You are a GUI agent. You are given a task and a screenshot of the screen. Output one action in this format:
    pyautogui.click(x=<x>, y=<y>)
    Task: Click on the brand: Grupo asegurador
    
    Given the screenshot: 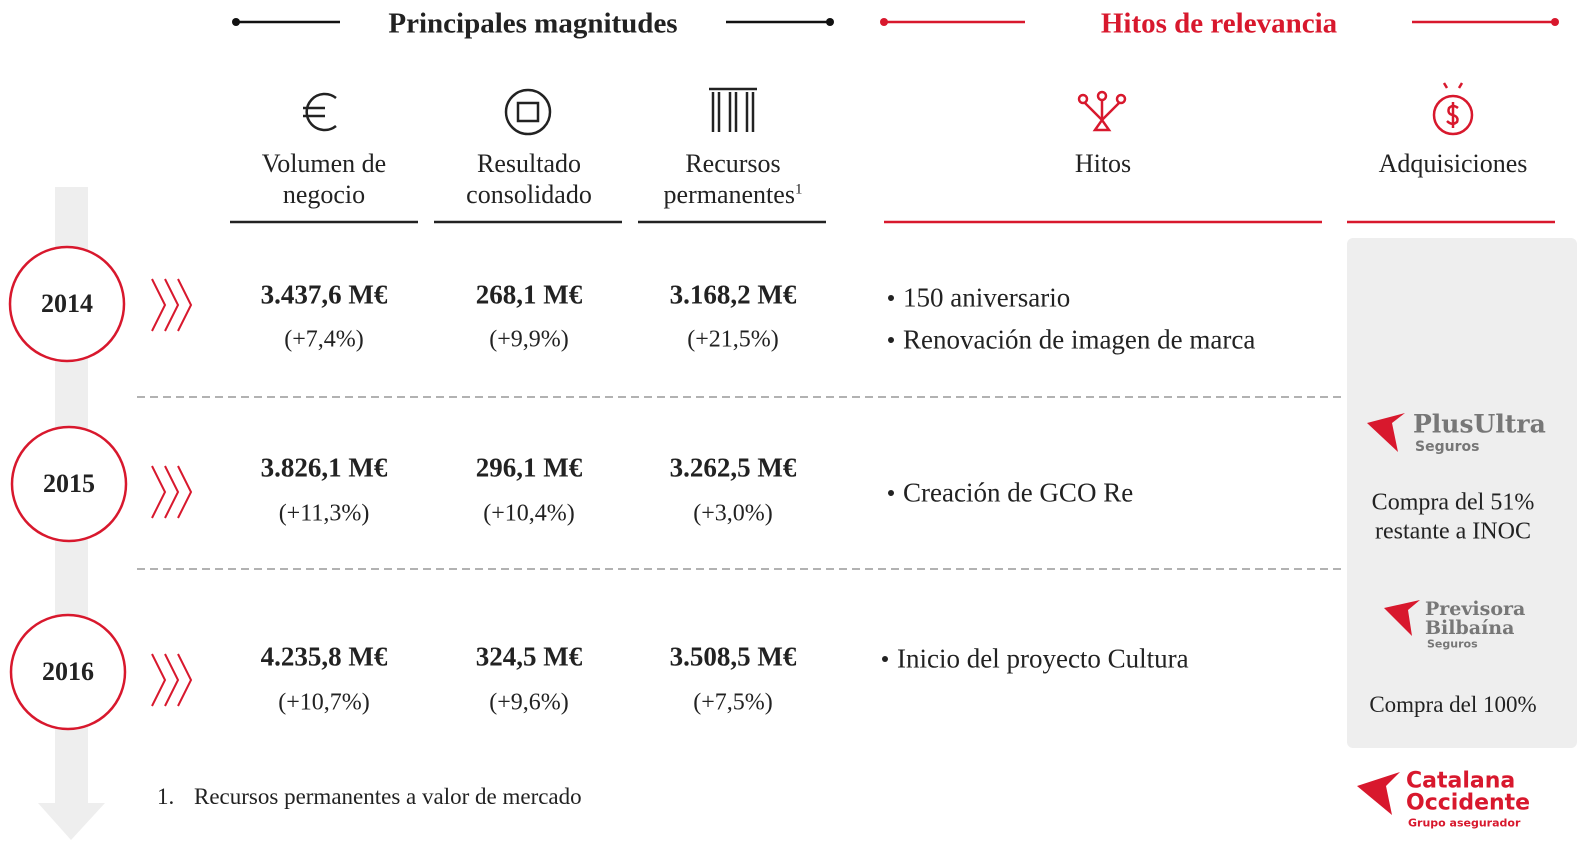 What is the action you would take?
    pyautogui.click(x=1464, y=823)
    